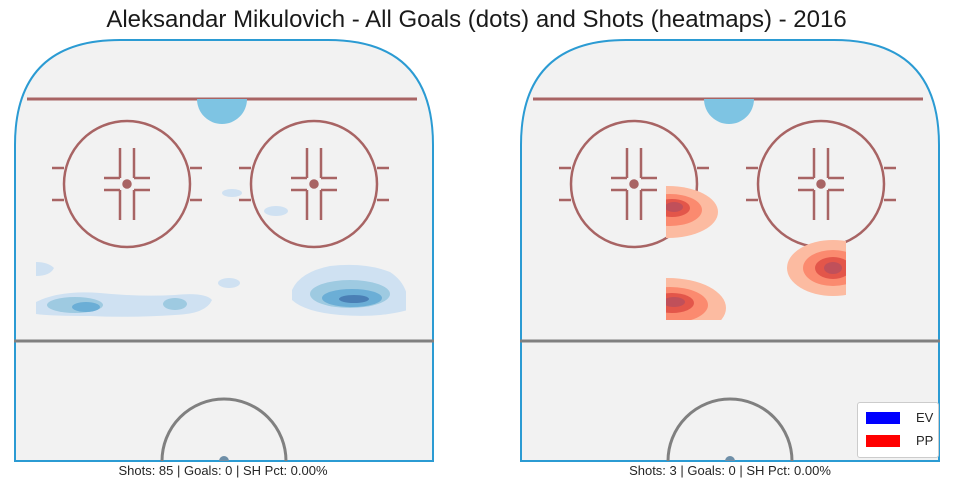  I want to click on legend-entry-ev: EV, so click(901, 418).